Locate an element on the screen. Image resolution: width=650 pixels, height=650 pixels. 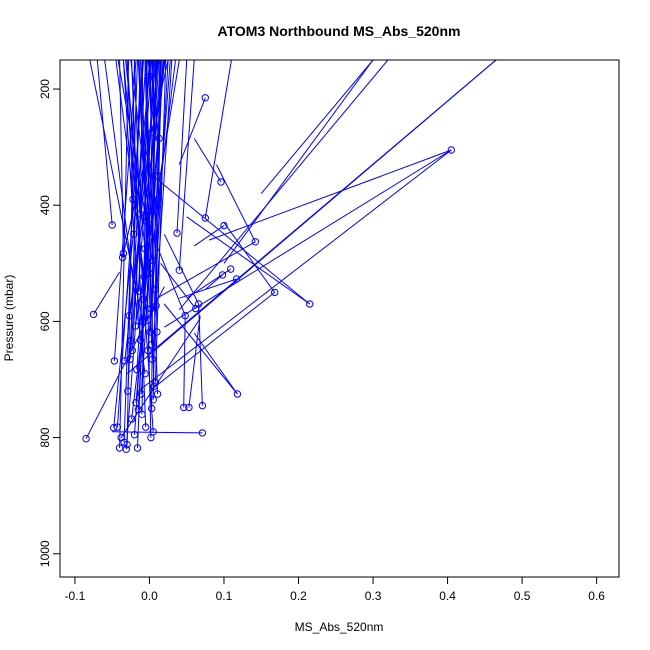
y-tick-label: 200 is located at coordinates (45, 89).